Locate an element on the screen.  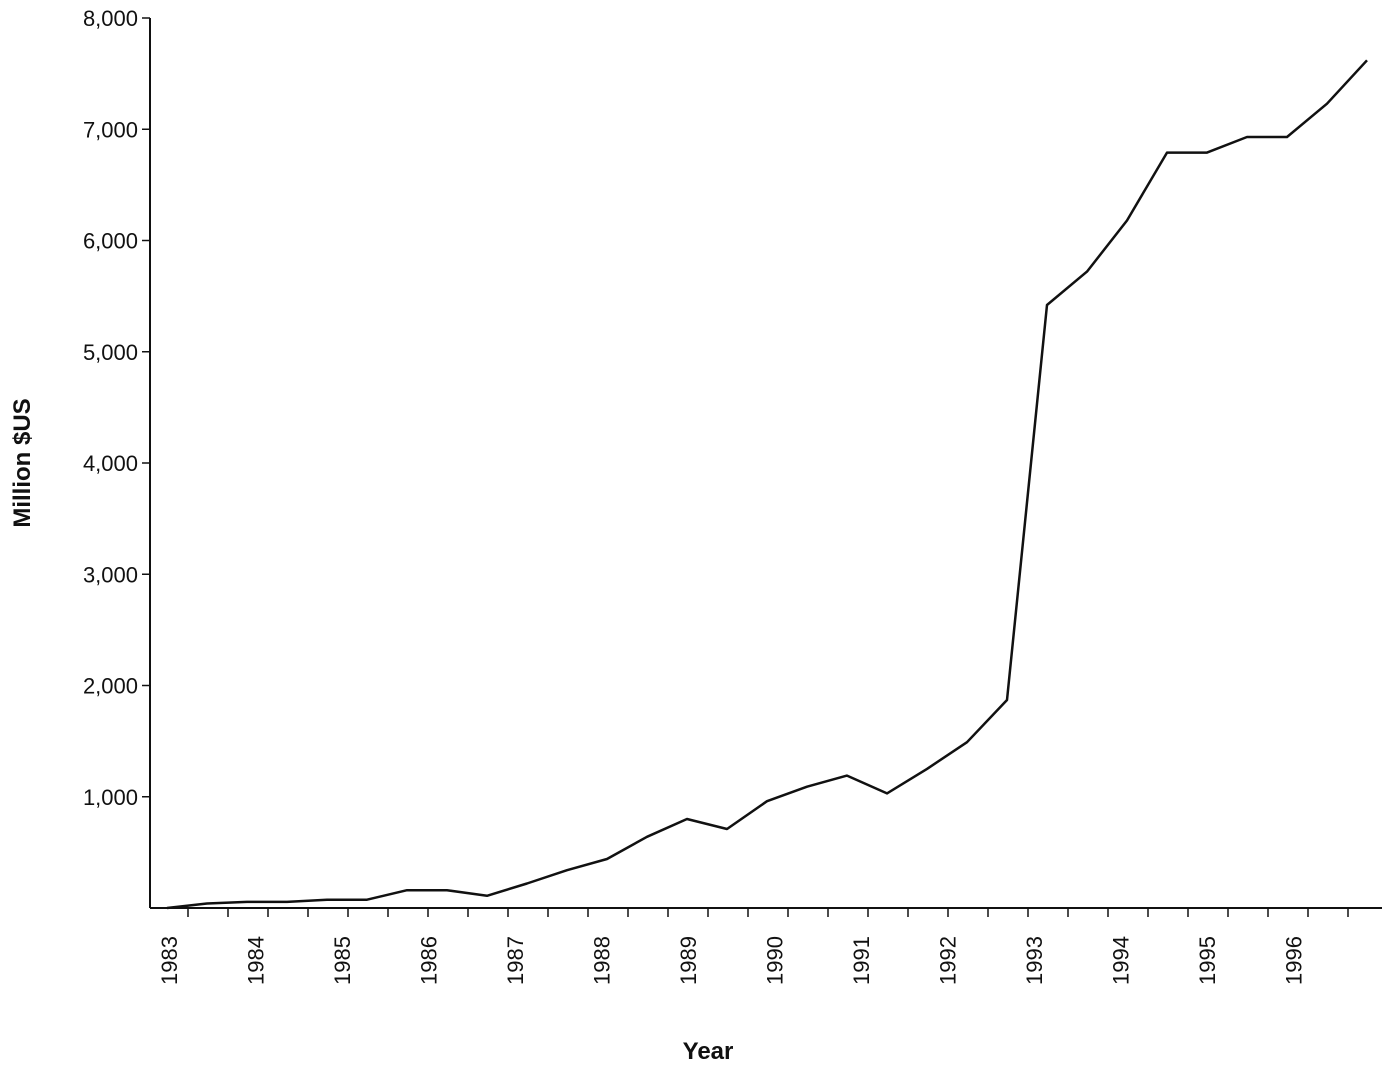
x-tick-label: 1994 is located at coordinates (1121, 960).